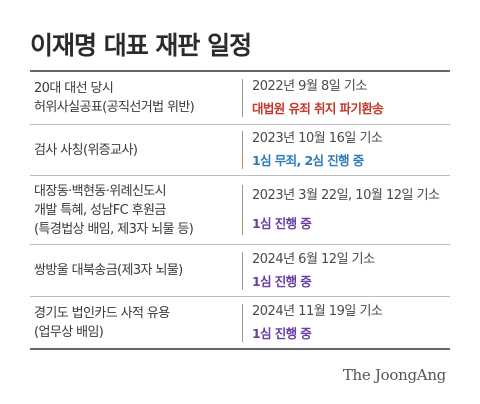 The image size is (480, 404). Describe the element at coordinates (136, 98) in the screenshot. I see `case-name: 20대 대선 당시 허위사실공표(공직선거법 위반)` at that location.